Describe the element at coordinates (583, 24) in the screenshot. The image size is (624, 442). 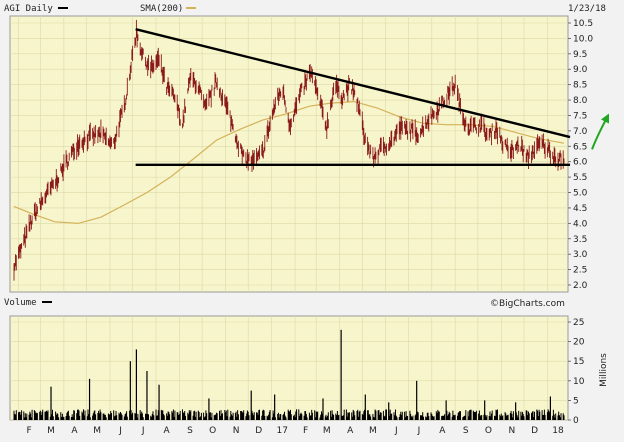
I see `price-tick-label: 10.5` at that location.